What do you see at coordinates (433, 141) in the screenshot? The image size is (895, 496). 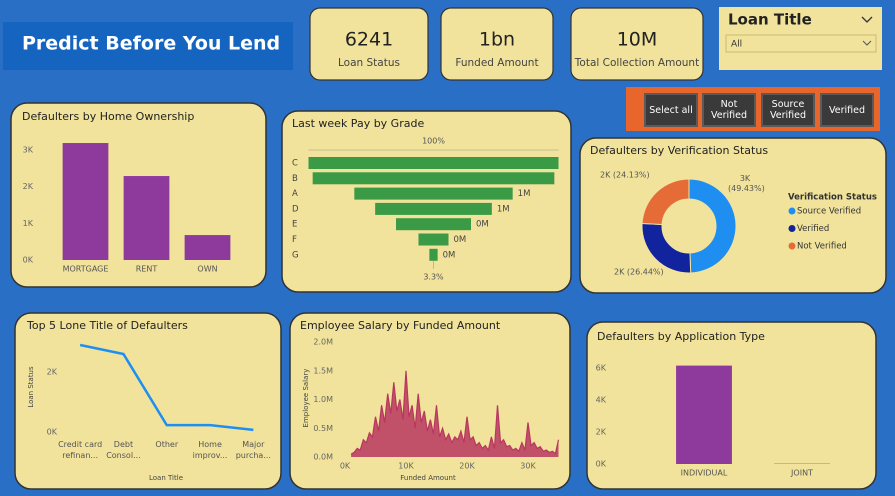 I see `funnel-top-label: 100%` at bounding box center [433, 141].